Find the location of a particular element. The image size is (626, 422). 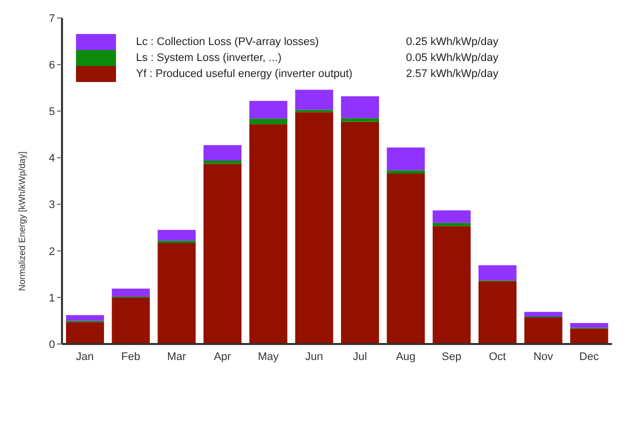

x-tick-label: Oct is located at coordinates (497, 356).